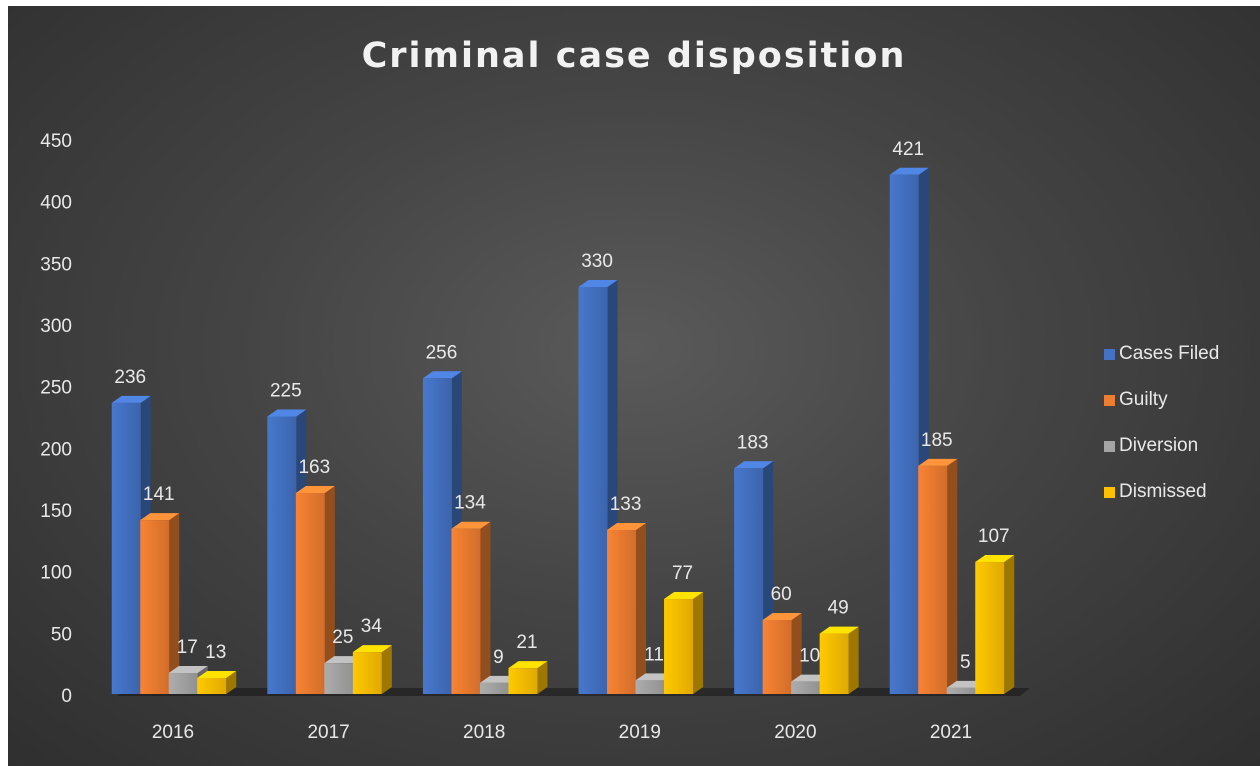  I want to click on data-label: 225, so click(286, 391).